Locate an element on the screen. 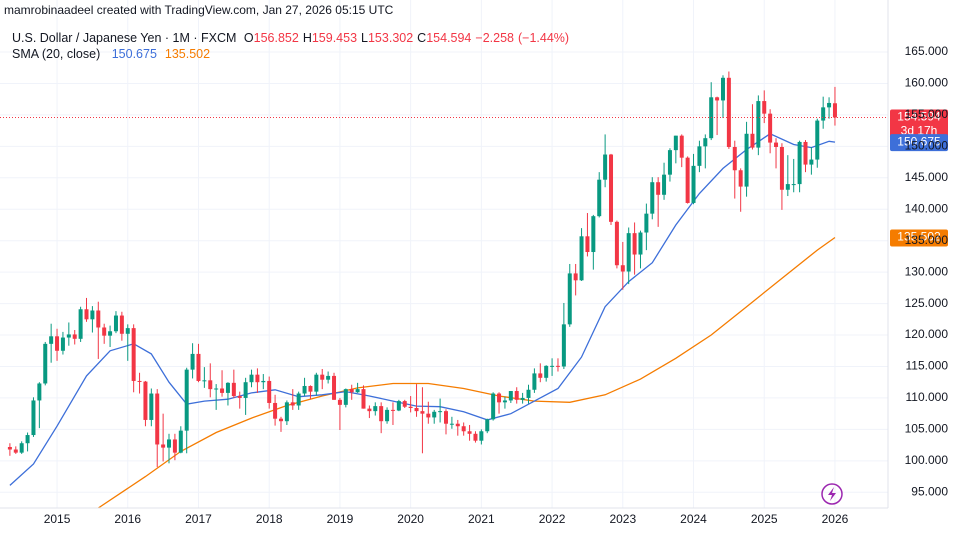  y-tick-label: 130.000 is located at coordinates (927, 271).